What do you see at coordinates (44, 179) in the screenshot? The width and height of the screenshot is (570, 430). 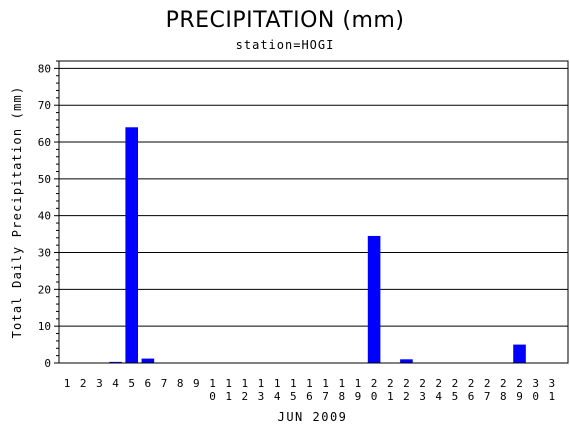 I see `y-tick-label: 50` at bounding box center [44, 179].